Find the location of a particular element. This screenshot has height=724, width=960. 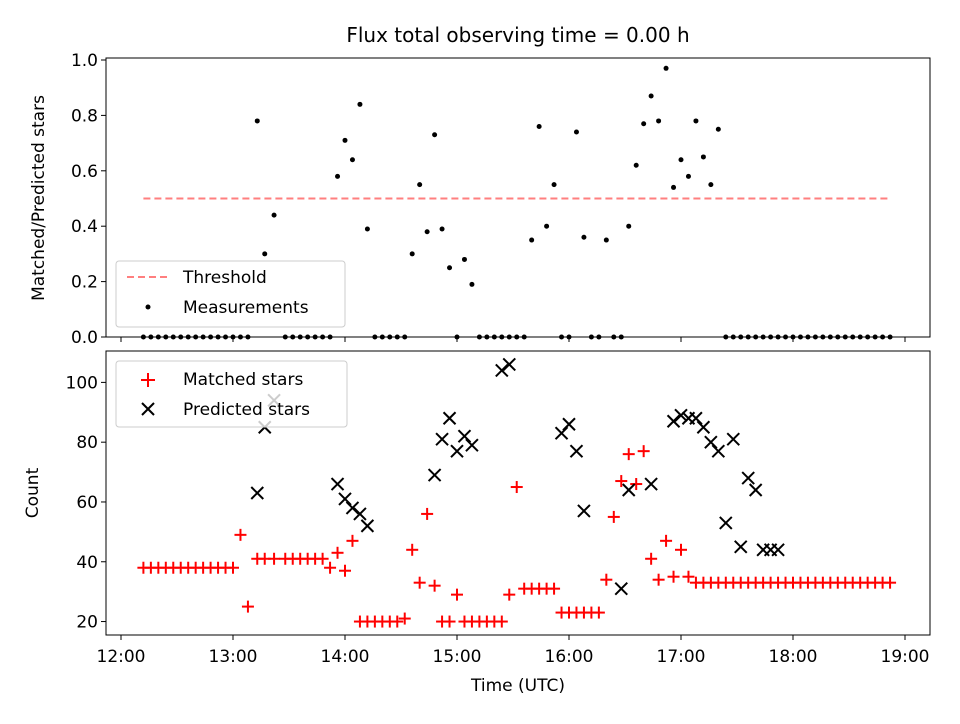

legend-matched-swatch is located at coordinates (148, 380).